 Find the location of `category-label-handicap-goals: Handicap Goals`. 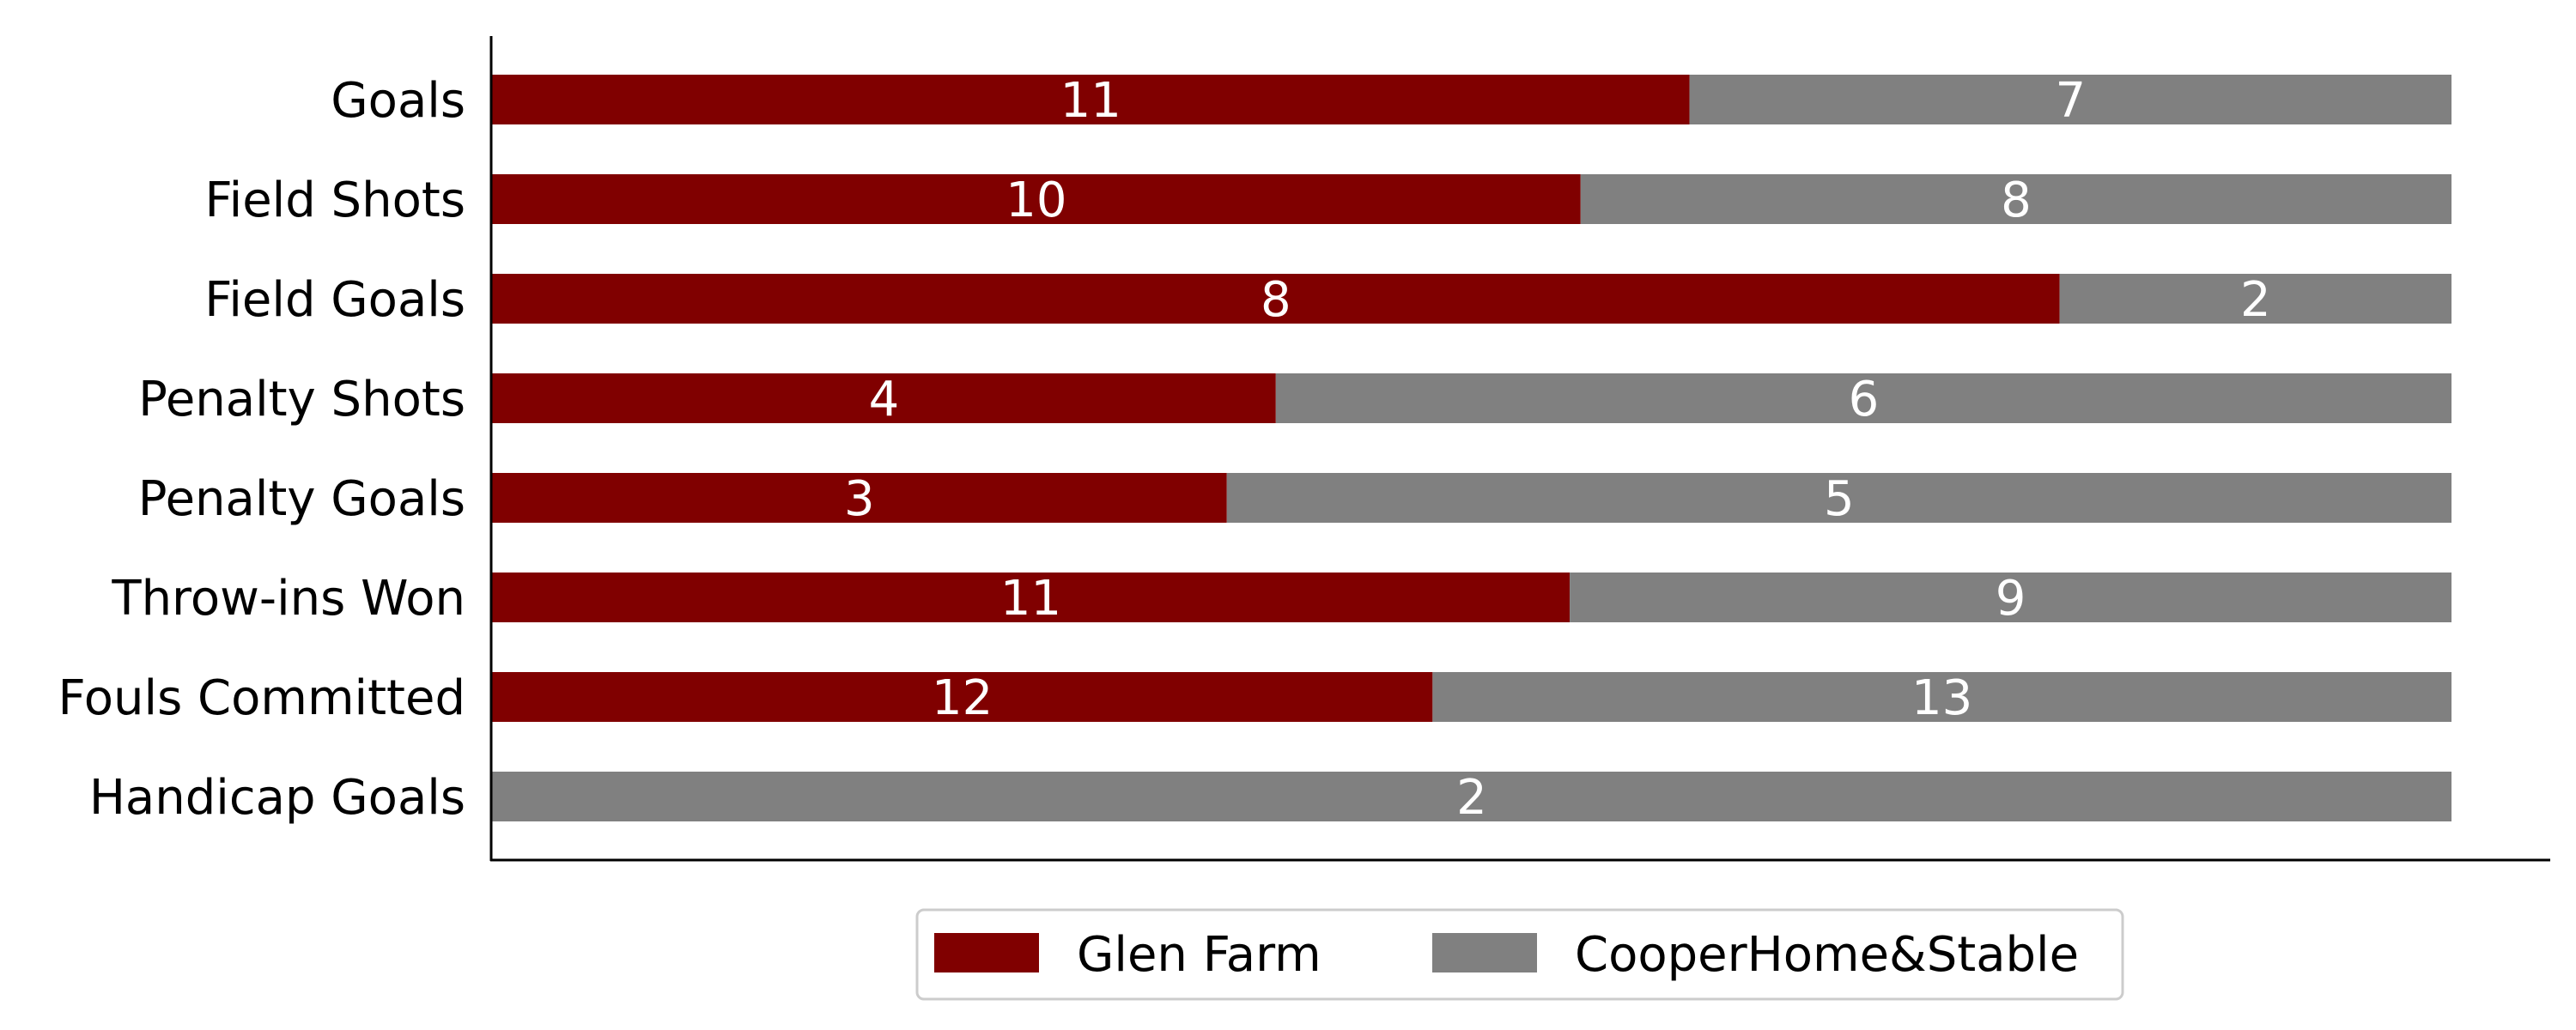

category-label-handicap-goals: Handicap Goals is located at coordinates (277, 798).